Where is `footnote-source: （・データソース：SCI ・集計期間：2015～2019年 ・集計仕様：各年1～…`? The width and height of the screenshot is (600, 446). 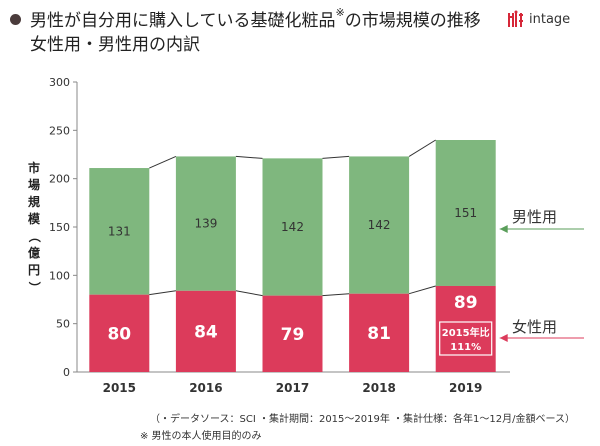 footnote-source: （・データソース：SCI ・集計期間：2015～2019年 ・集計仕様：各年1～… is located at coordinates (362, 419).